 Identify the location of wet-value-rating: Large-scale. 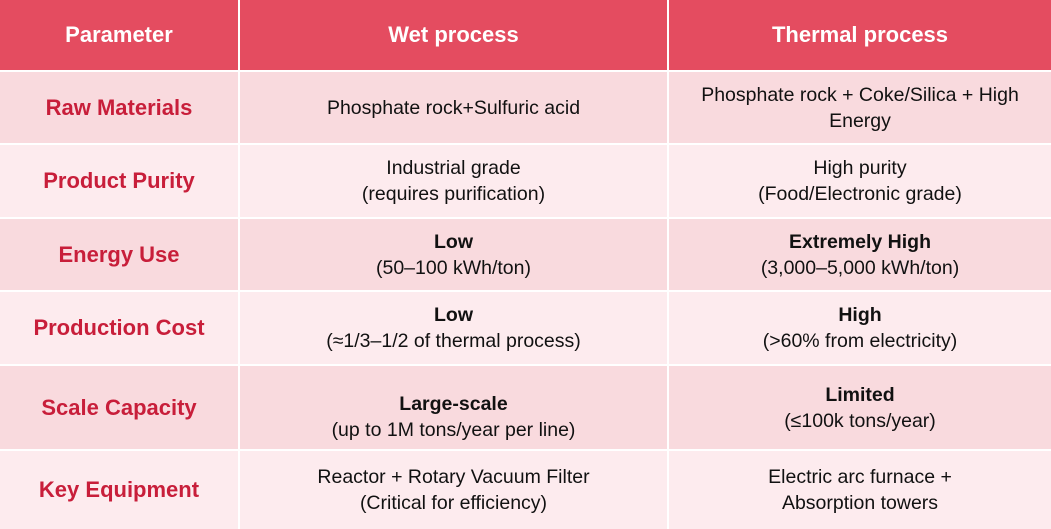
(453, 404).